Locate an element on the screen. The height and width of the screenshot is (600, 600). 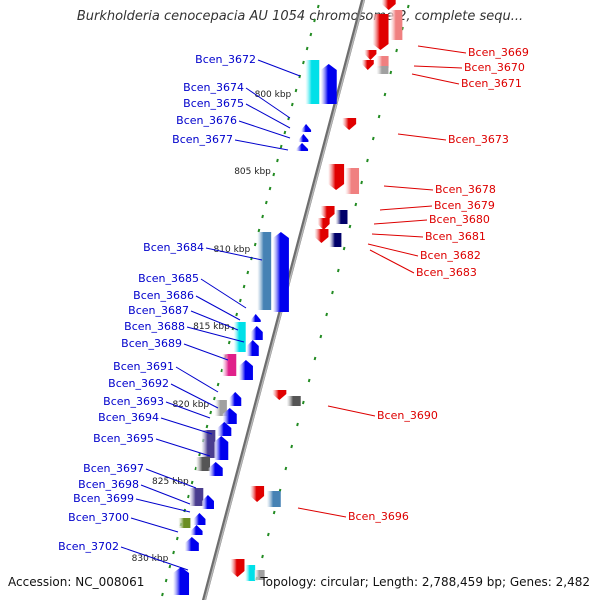
reverse-gene-label: Bcen_3678 is located at coordinates (465, 189).